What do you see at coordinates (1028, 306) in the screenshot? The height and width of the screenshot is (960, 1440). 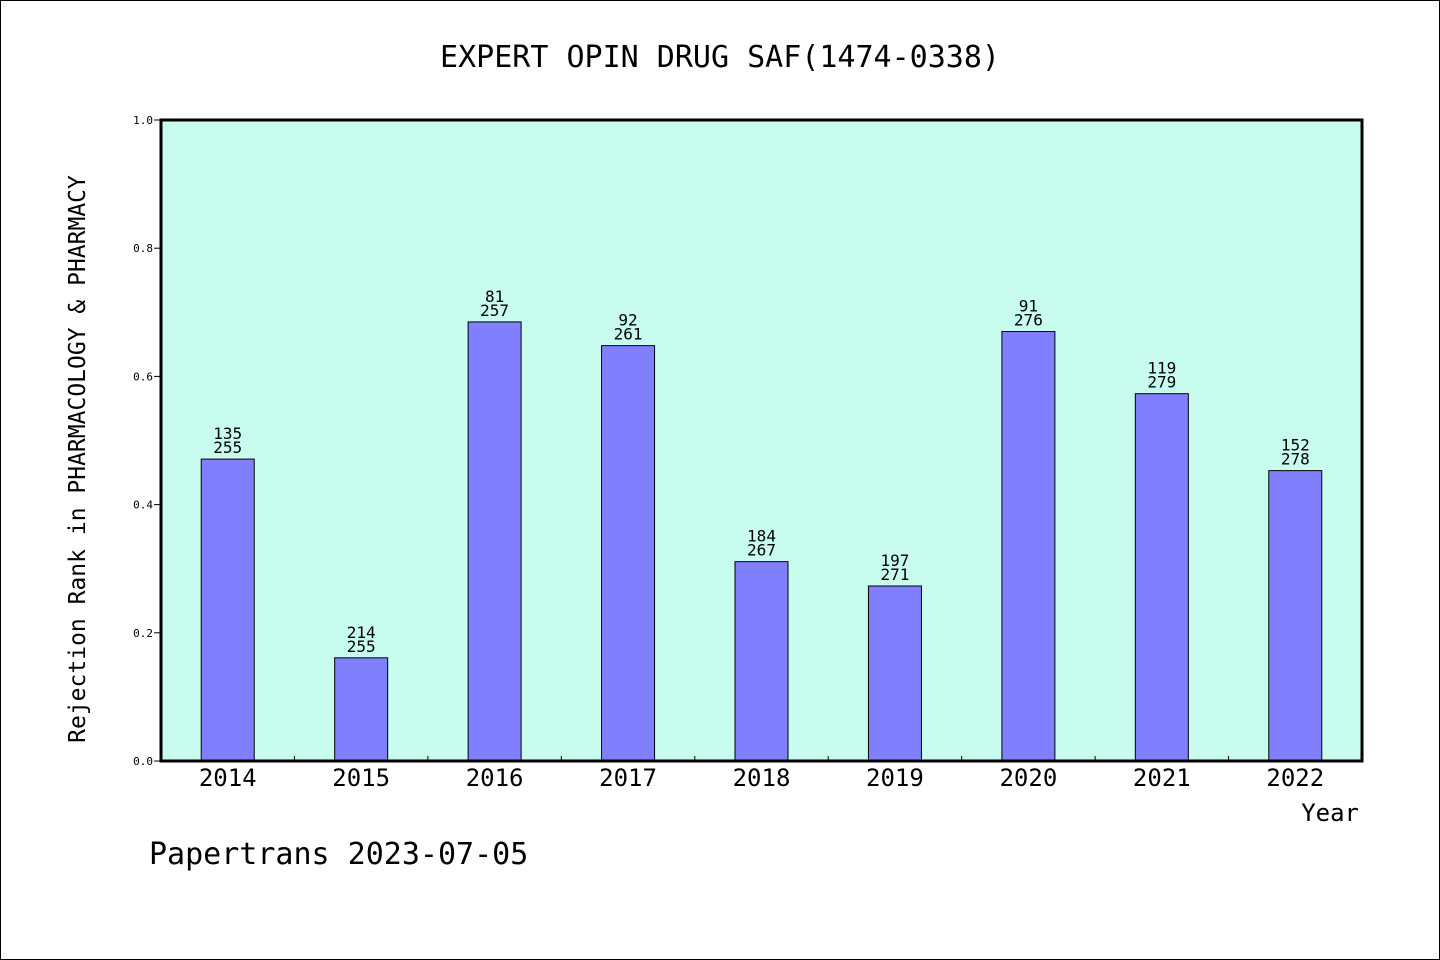 I see `bar-label-top: 91` at bounding box center [1028, 306].